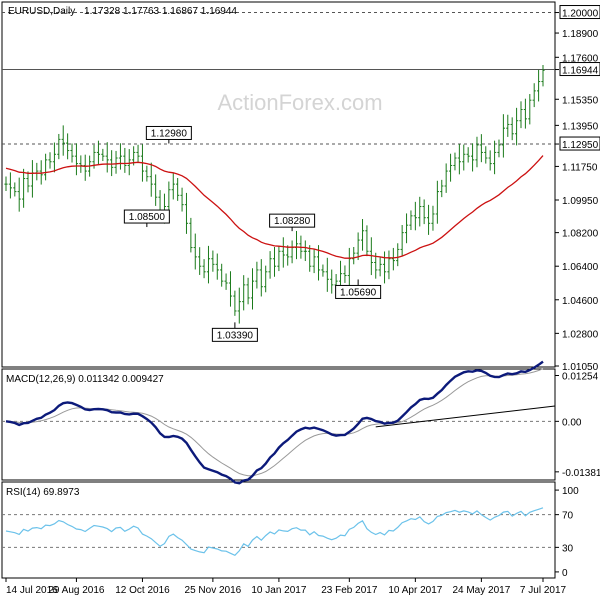 Image resolution: width=600 pixels, height=600 pixels. Describe the element at coordinates (580, 377) in the screenshot. I see `macd-tick-label: 0.01254` at that location.